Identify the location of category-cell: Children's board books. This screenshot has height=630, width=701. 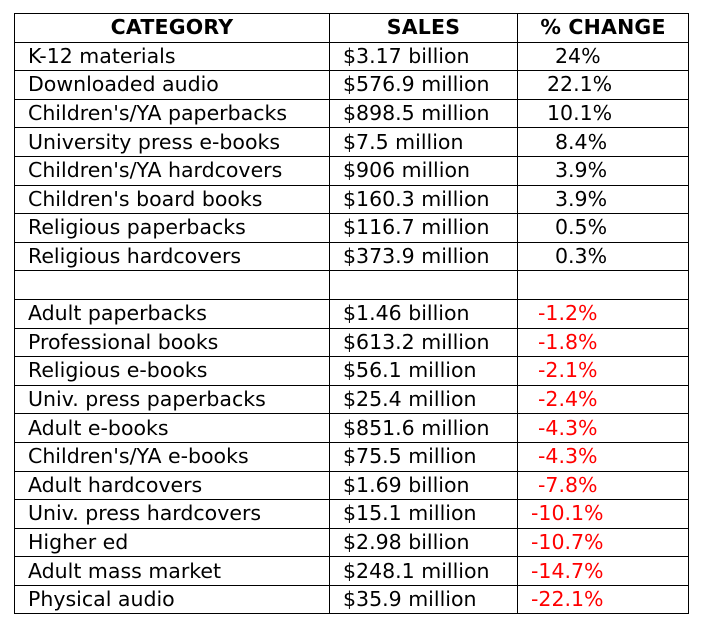
(172, 199).